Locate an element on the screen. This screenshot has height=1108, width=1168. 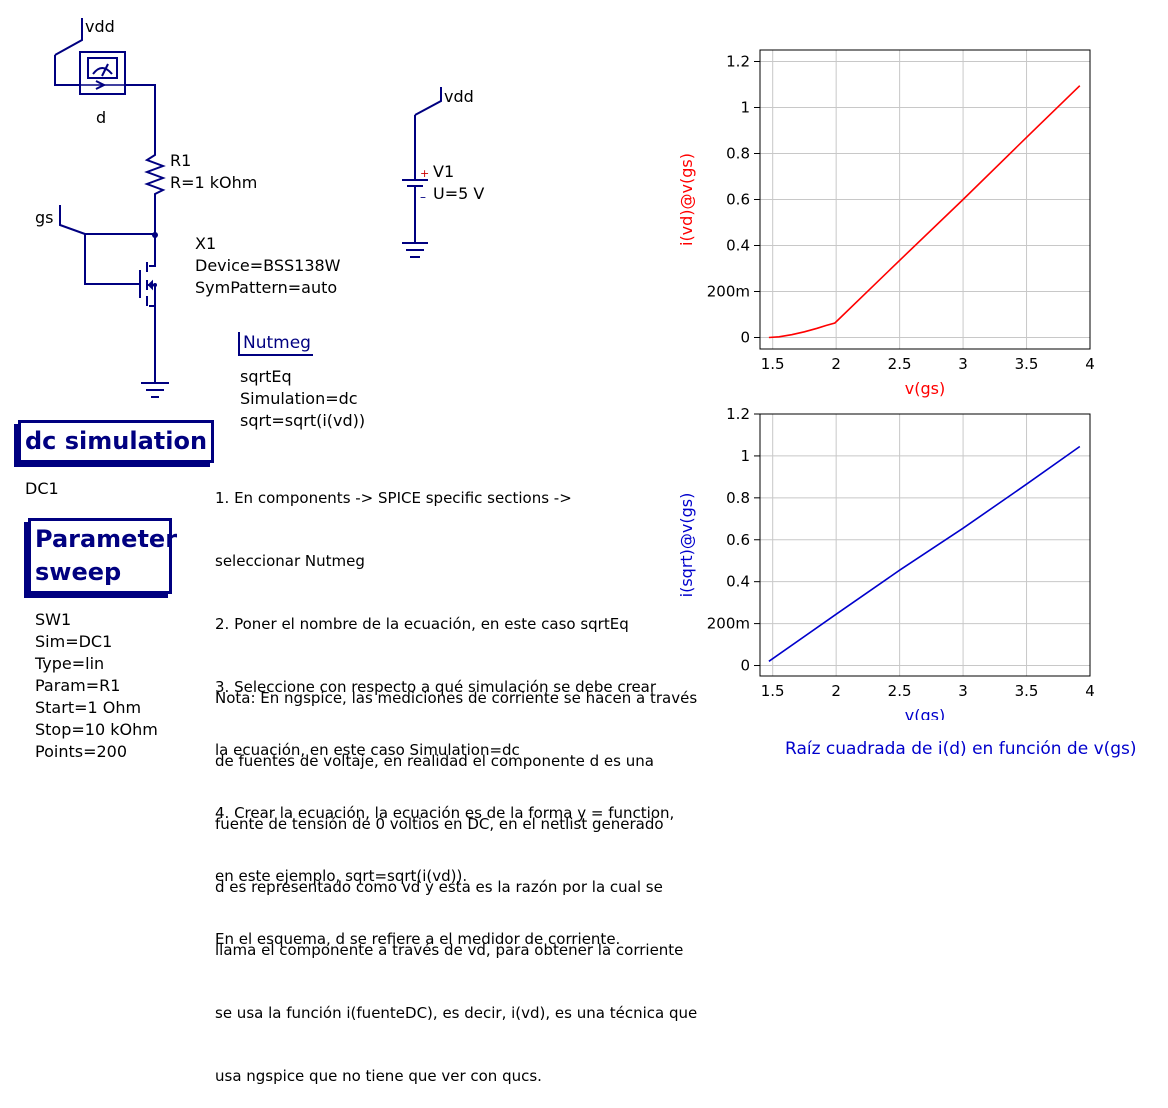
nutmeg-line-2: sqrt=sqrt(i(vd)) is located at coordinates (303, 420).